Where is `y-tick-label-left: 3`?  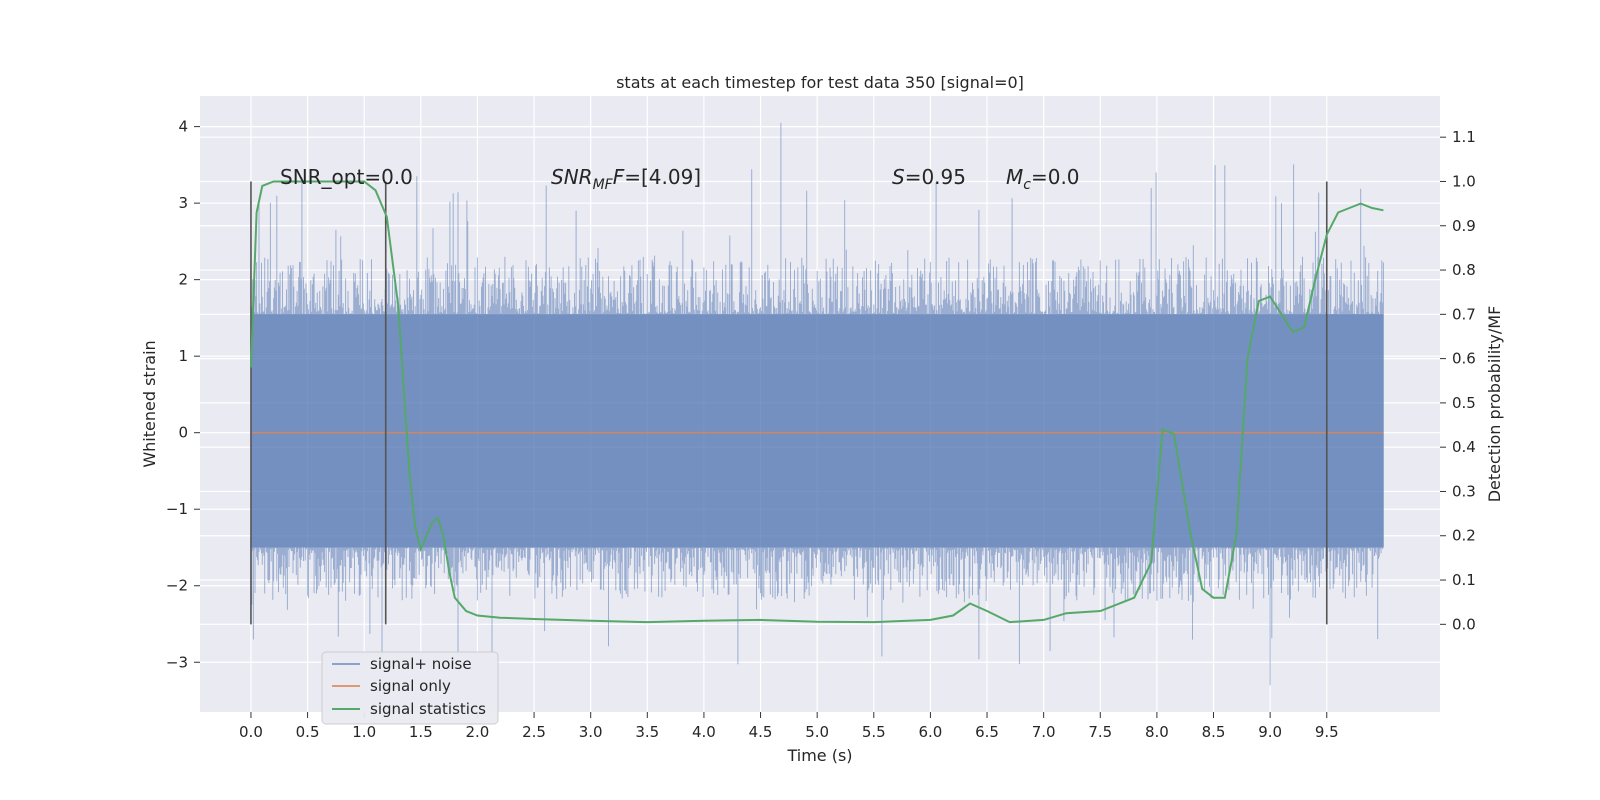
y-tick-label-left: 3 is located at coordinates (183, 203).